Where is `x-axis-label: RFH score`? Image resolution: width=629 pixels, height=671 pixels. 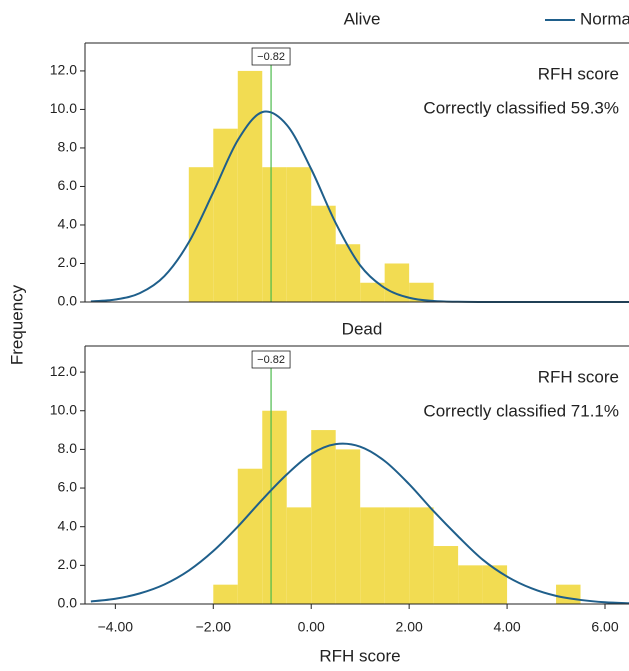 x-axis-label: RFH score is located at coordinates (359, 655).